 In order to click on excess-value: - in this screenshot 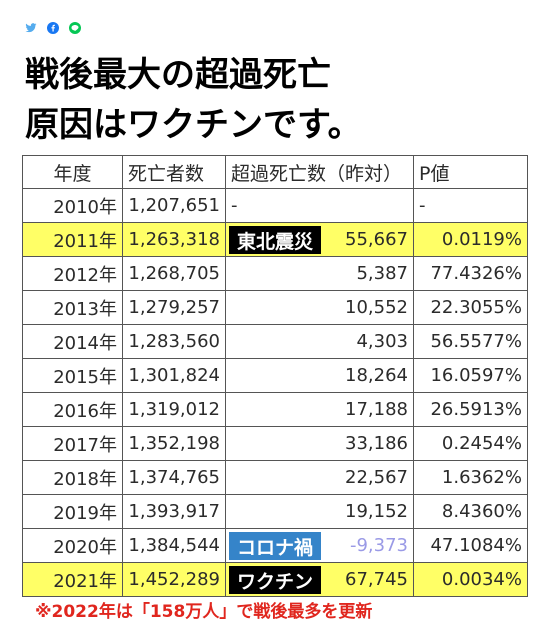, I will do `click(234, 205)`.